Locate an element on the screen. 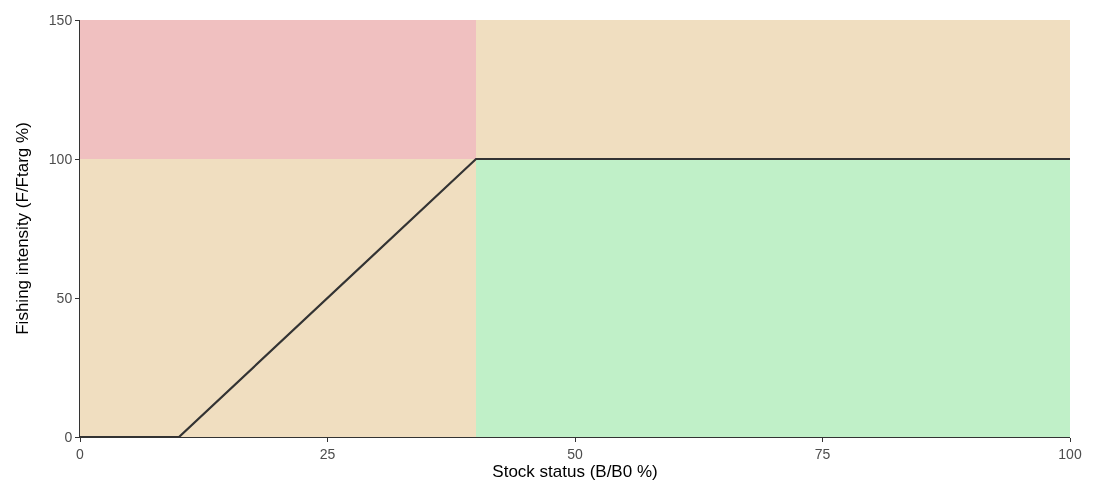  y-tick-label: 100 is located at coordinates (60, 158).